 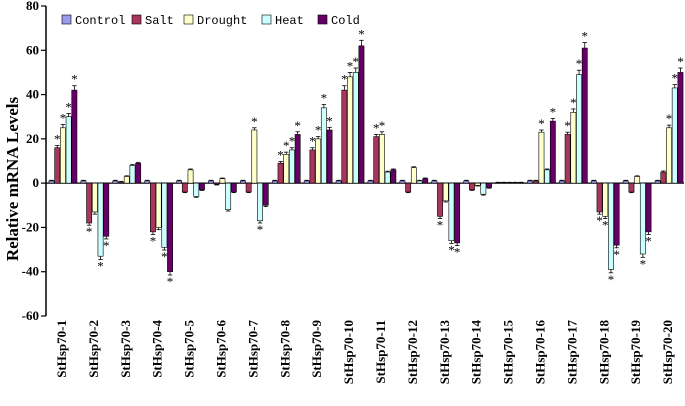 I want to click on x-tick-label: StHsp70-11, so click(x=380, y=352).